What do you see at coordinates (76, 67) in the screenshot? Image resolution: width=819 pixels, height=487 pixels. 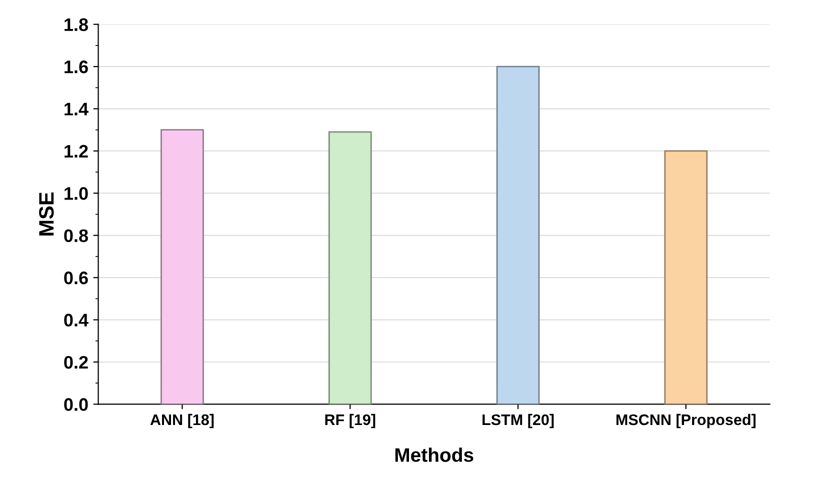 I see `y-tick-label: 1.6` at bounding box center [76, 67].